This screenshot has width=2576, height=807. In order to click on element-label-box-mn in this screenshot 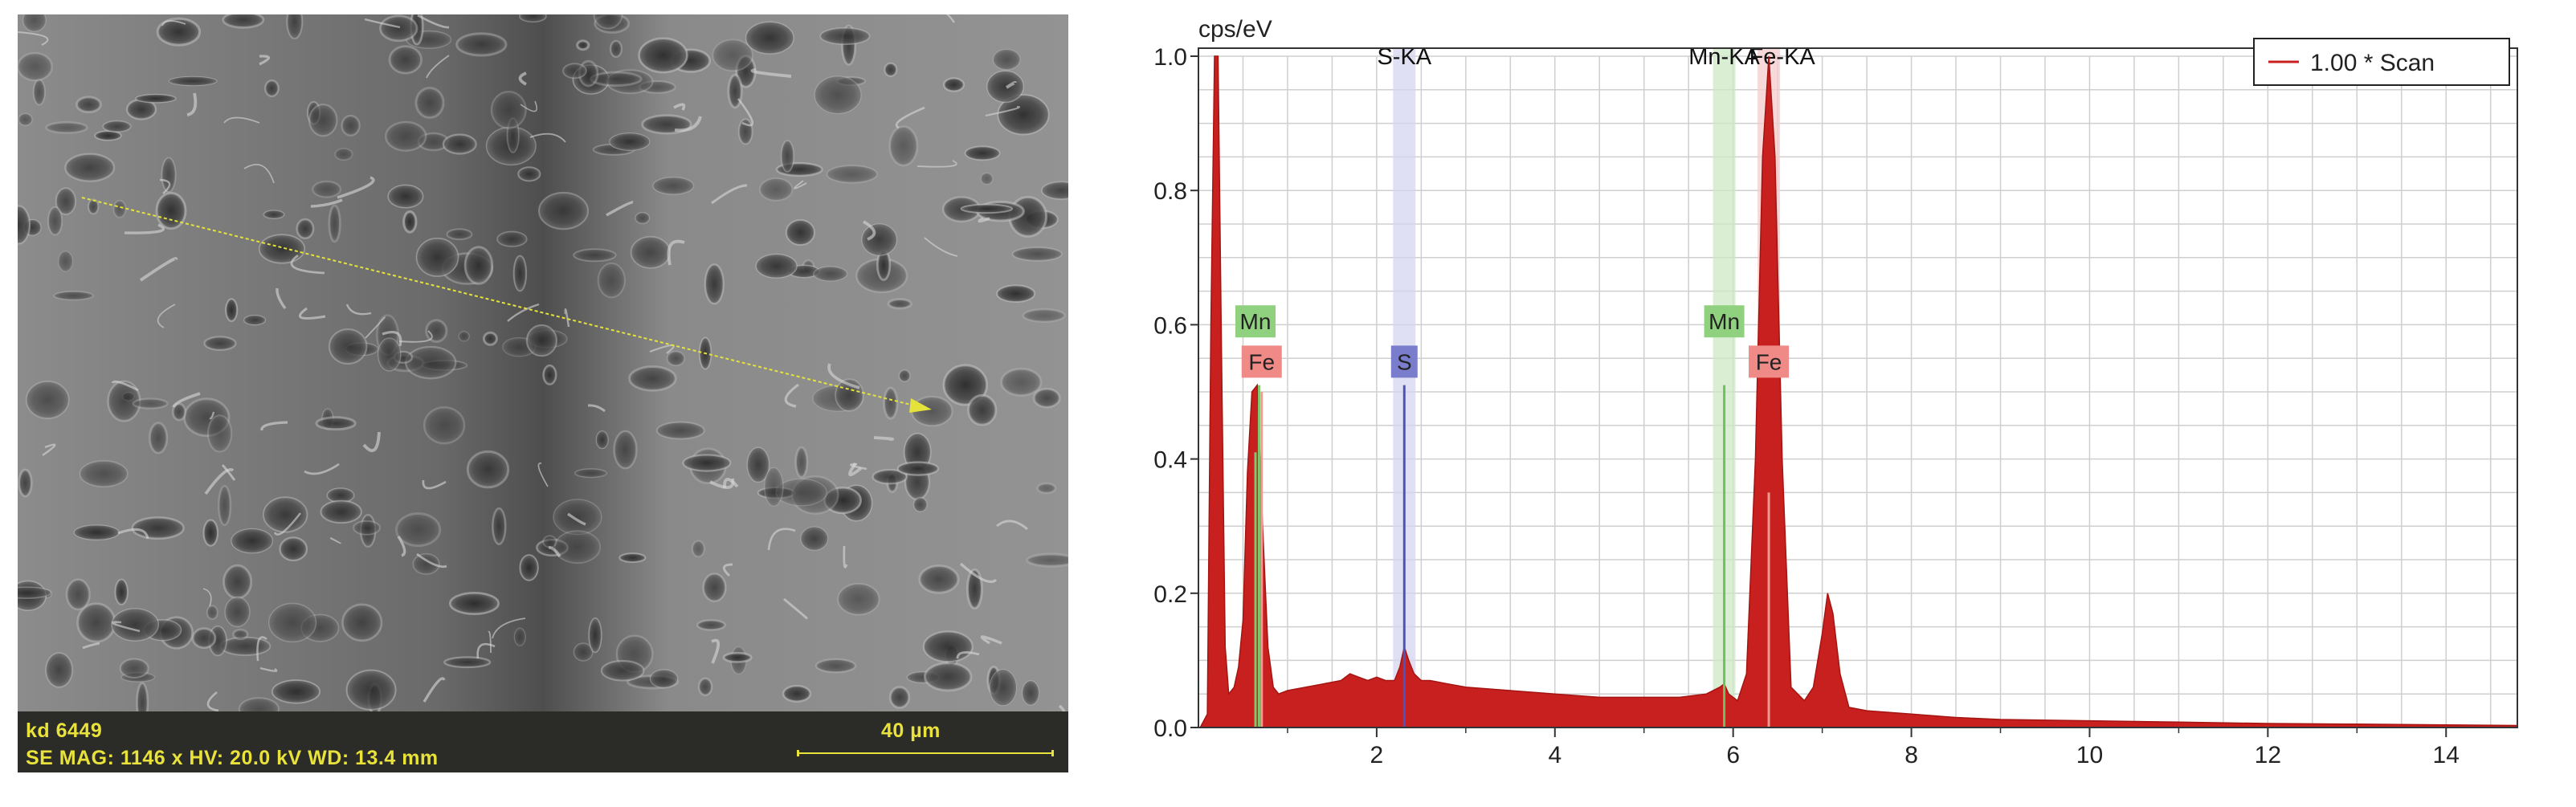, I will do `click(1724, 321)`.